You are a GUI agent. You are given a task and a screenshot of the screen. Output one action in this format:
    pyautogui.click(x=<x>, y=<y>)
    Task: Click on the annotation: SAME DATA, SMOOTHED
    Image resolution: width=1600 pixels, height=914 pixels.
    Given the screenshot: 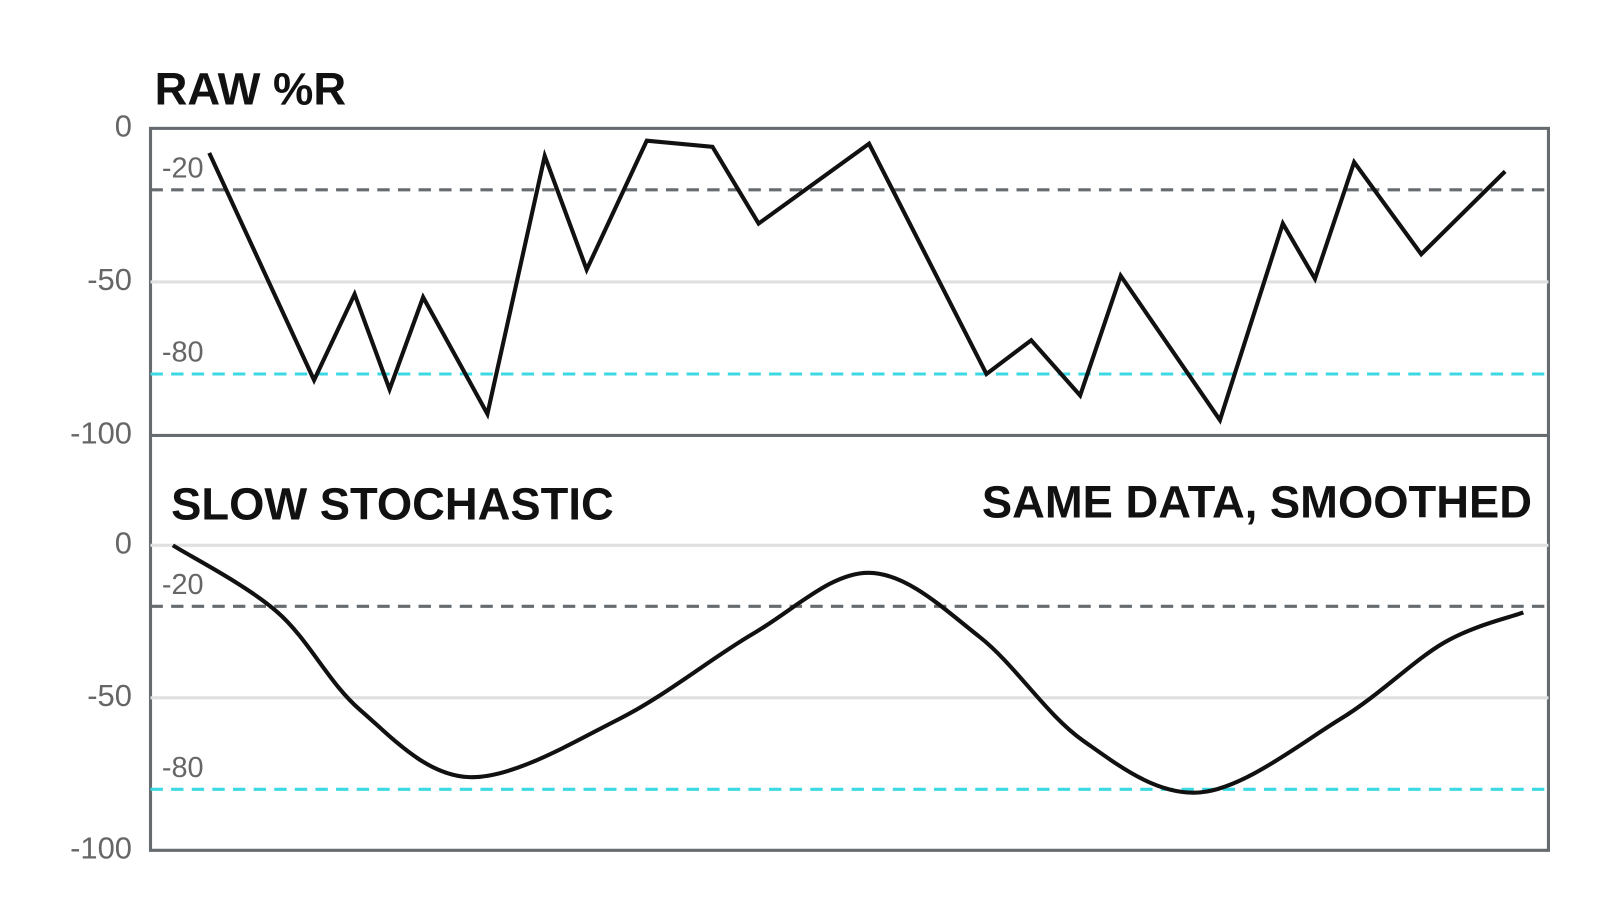 What is the action you would take?
    pyautogui.click(x=1257, y=502)
    